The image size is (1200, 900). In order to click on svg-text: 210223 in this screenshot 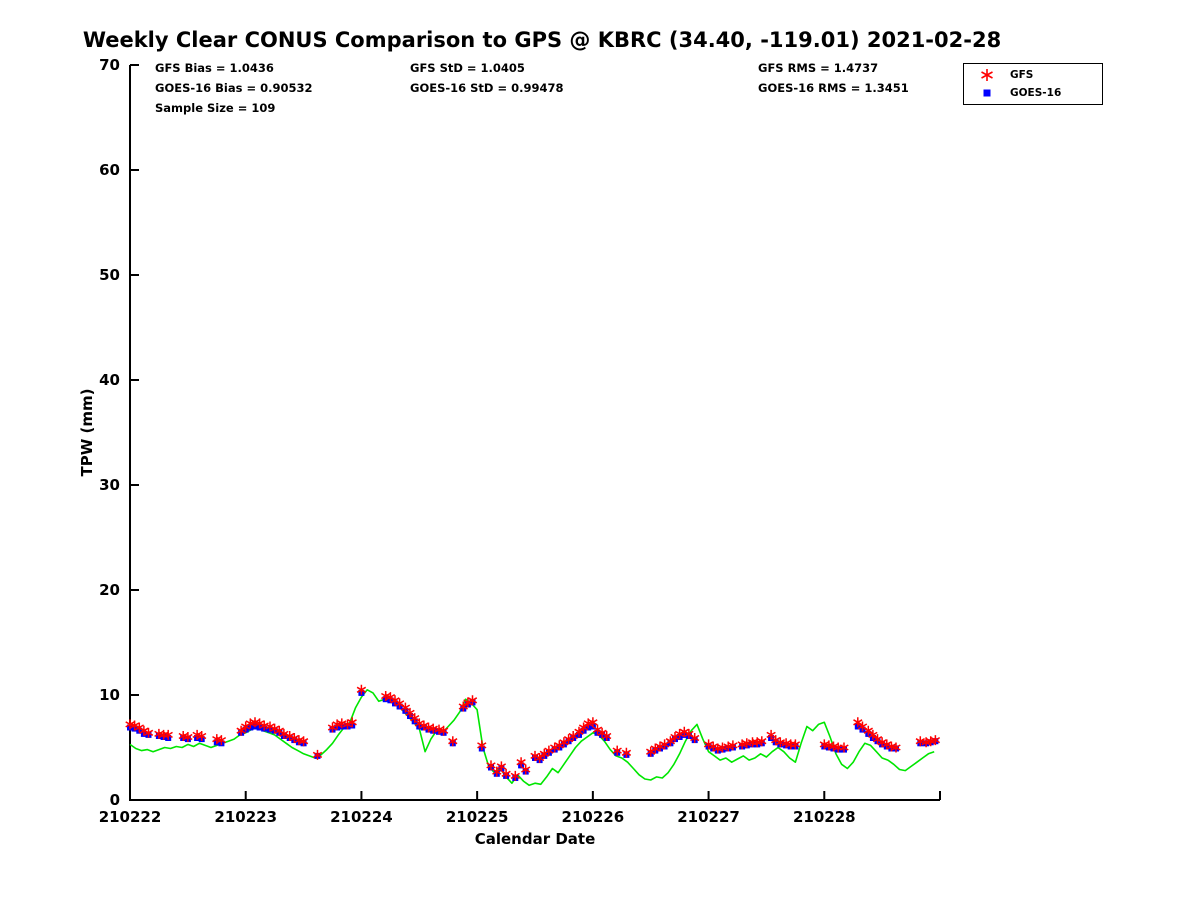, I will do `click(245, 817)`.